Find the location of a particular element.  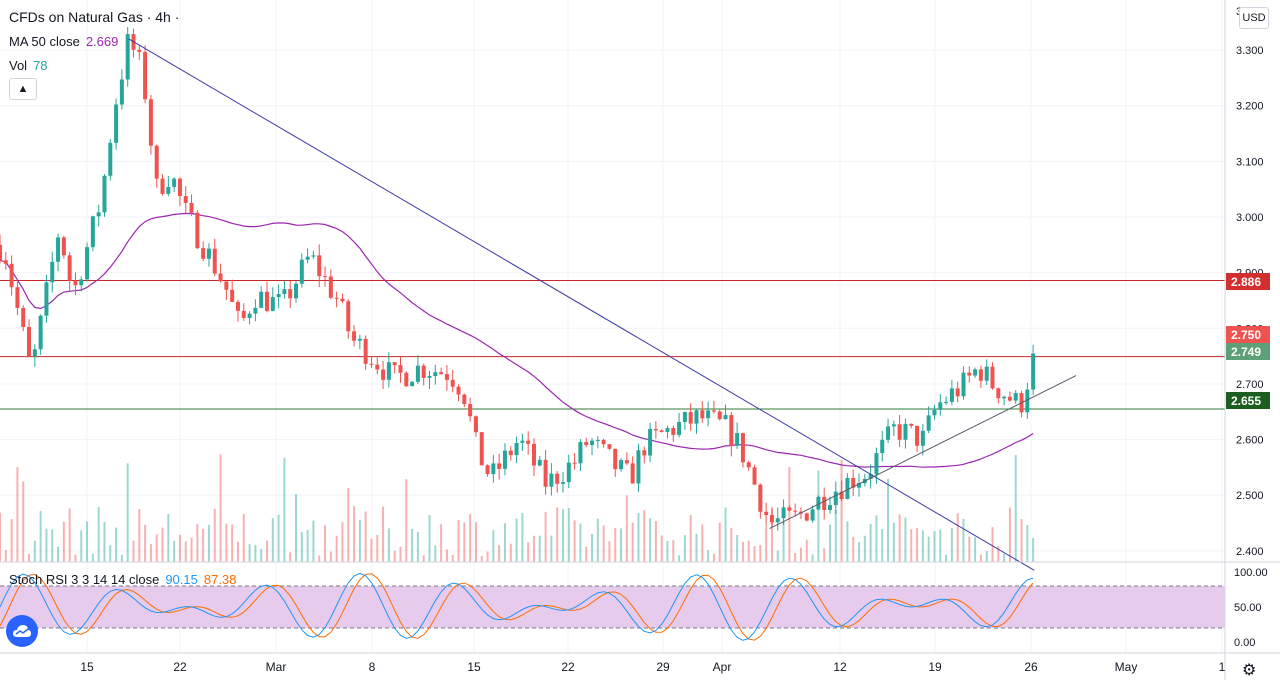

x-tick-label: 15 is located at coordinates (474, 667).